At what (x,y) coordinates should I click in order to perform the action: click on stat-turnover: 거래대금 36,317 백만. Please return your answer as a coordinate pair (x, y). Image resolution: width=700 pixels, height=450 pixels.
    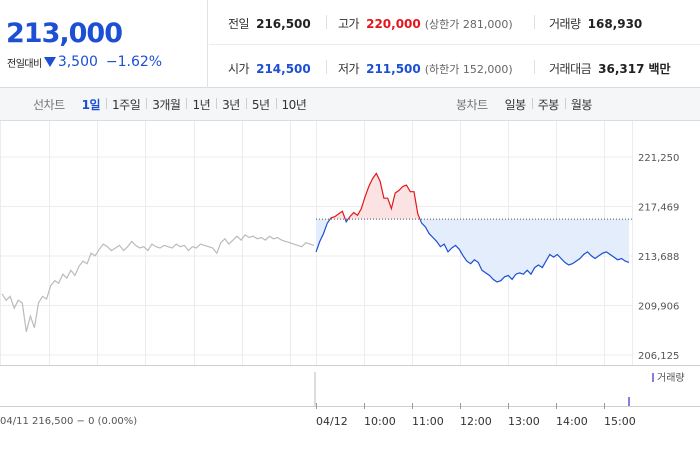
    Looking at the image, I should click on (610, 68).